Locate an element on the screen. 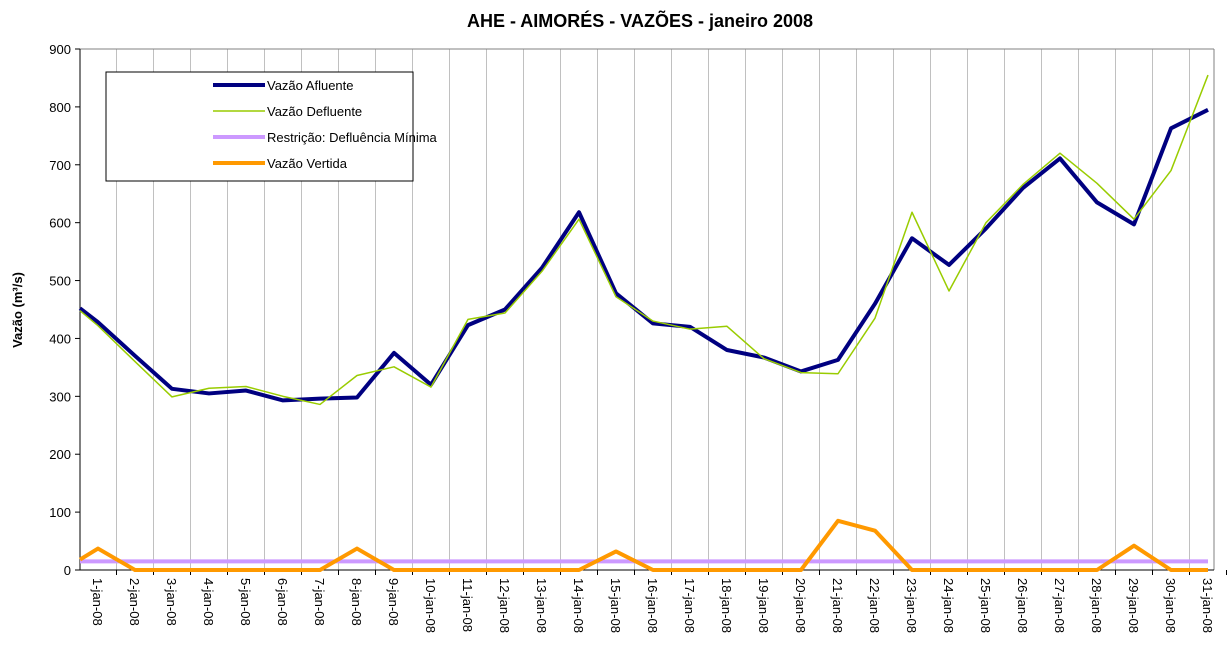 This screenshot has width=1231, height=656. x-tick-label: 8-jan-08 is located at coordinates (356, 602).